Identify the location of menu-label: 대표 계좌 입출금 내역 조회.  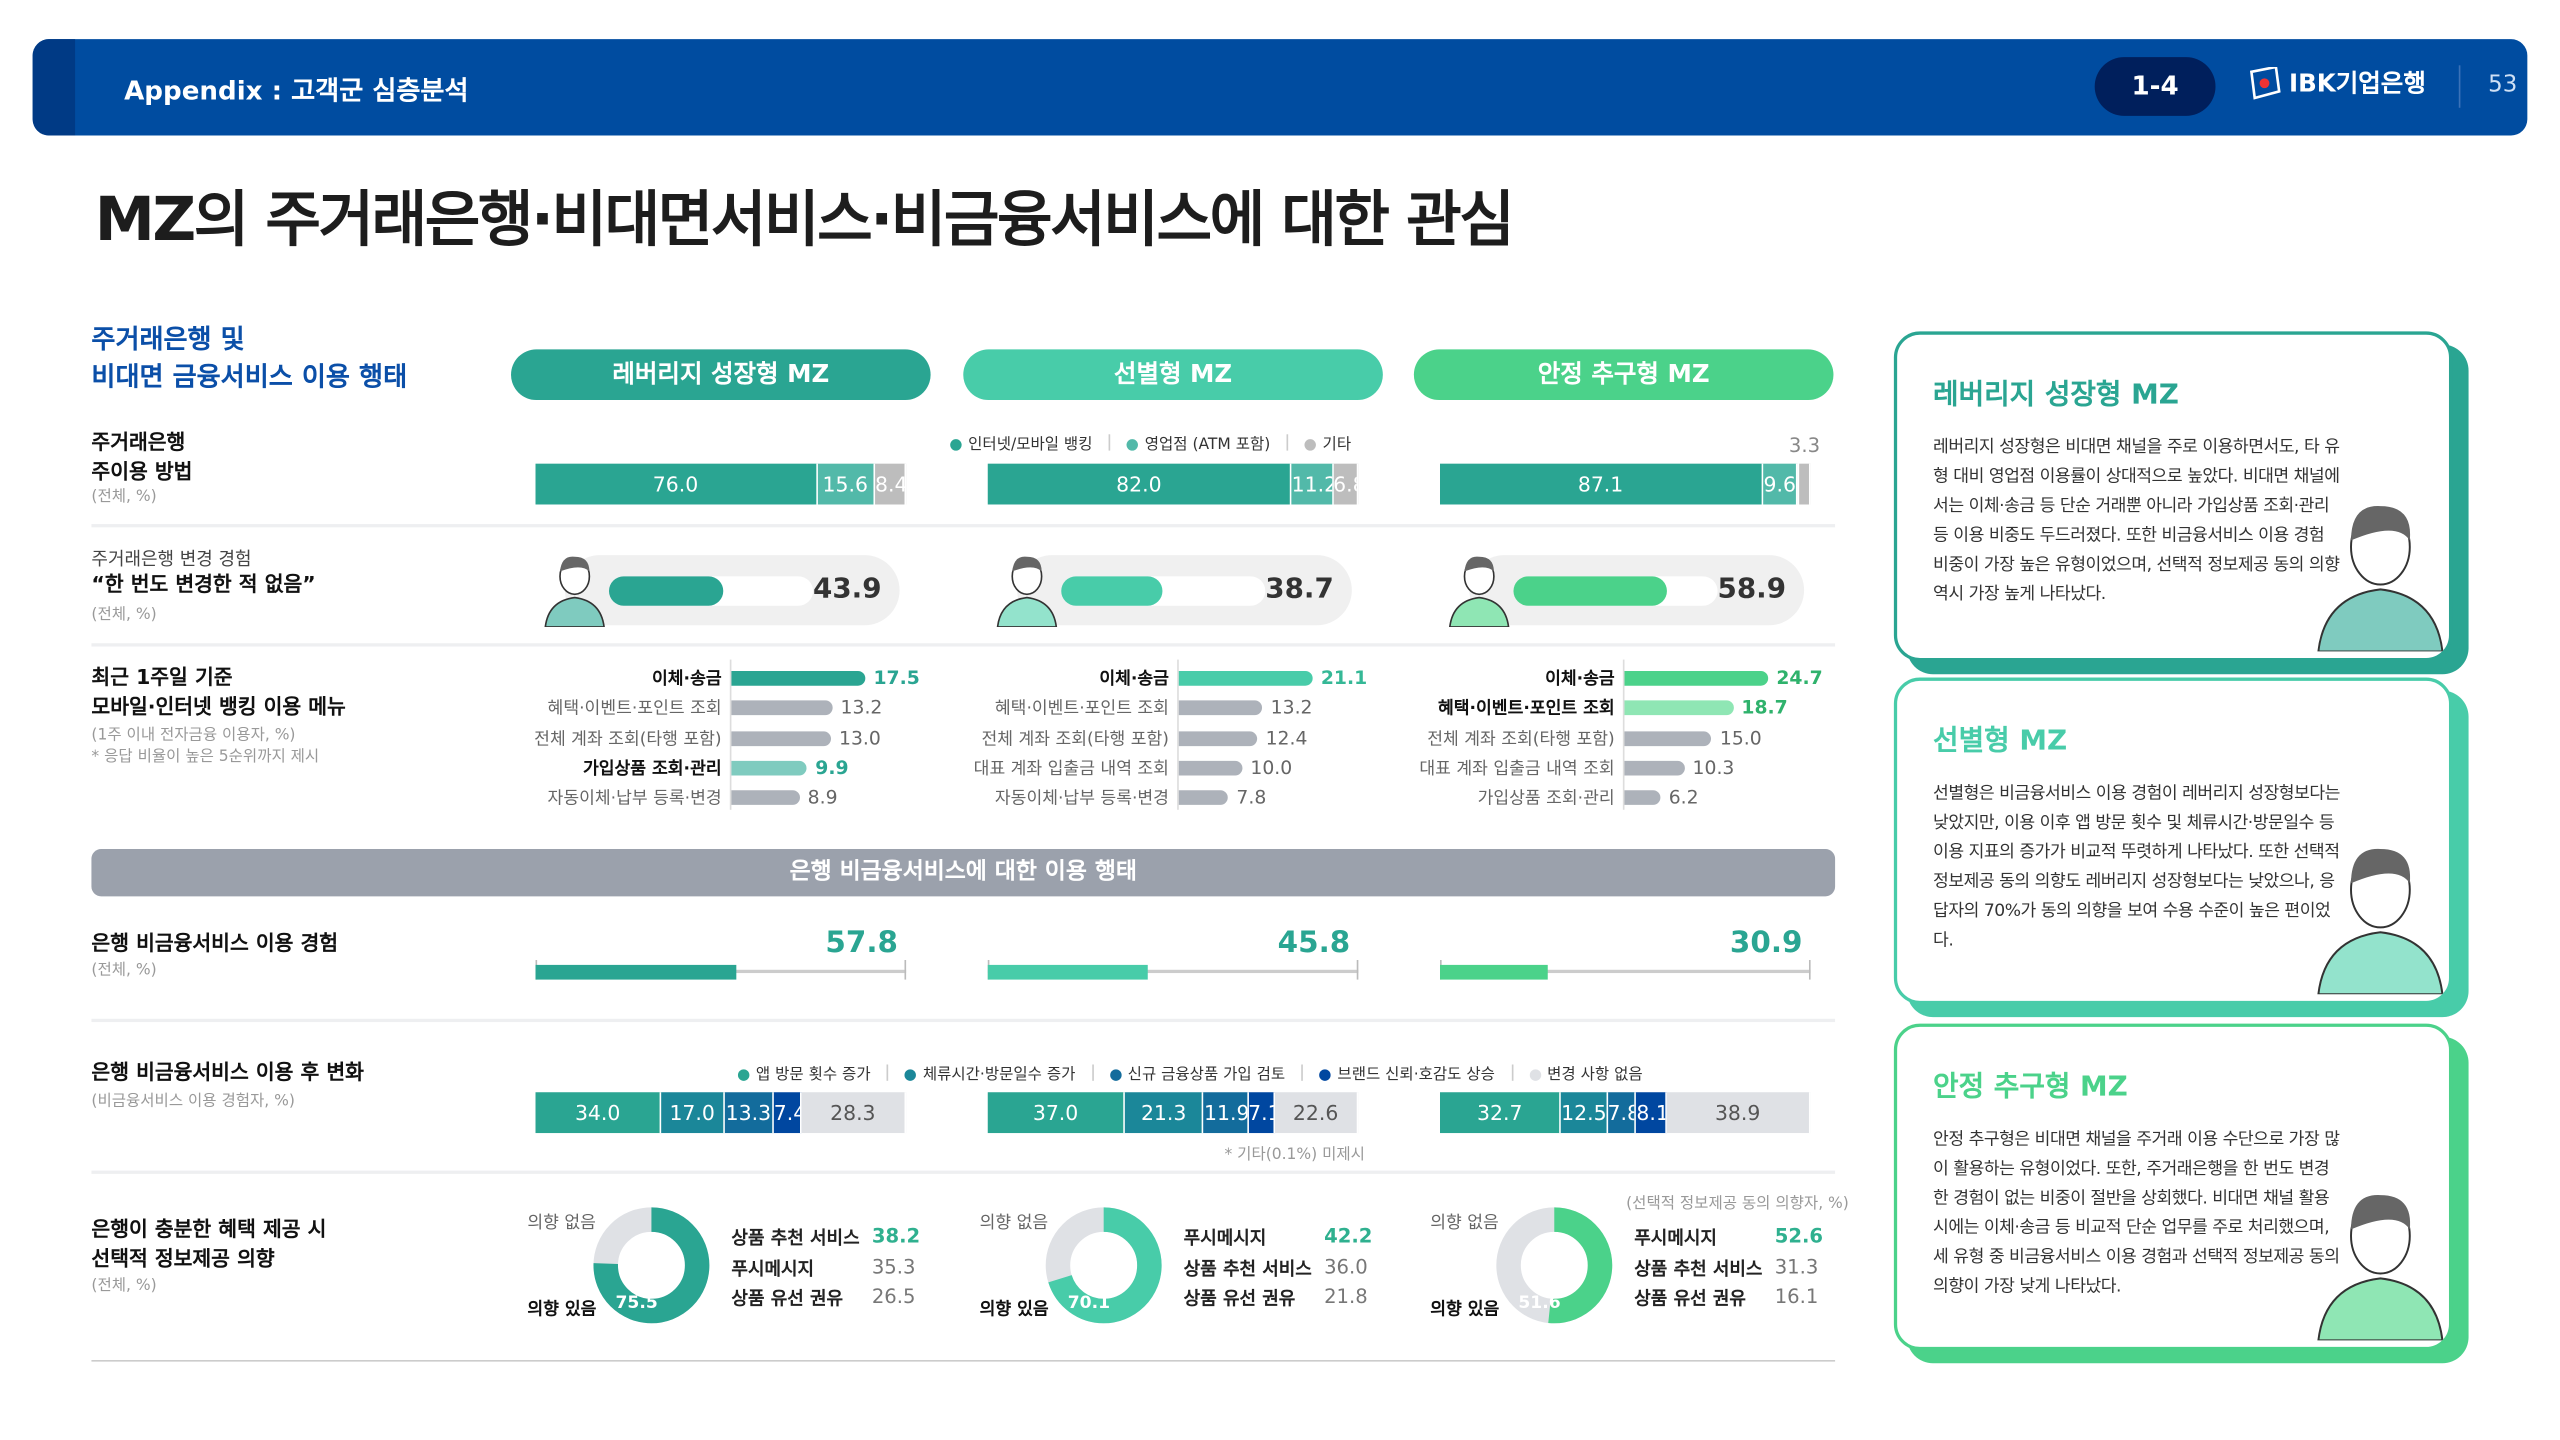
(1071, 769).